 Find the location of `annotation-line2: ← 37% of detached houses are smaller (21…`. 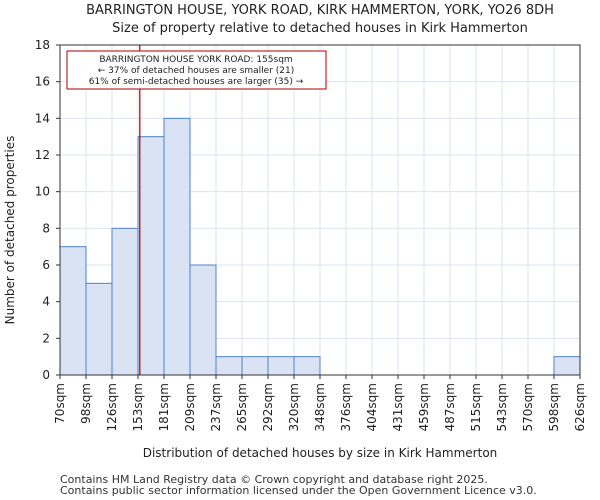

annotation-line2: ← 37% of detached houses are smaller (21… is located at coordinates (196, 71).